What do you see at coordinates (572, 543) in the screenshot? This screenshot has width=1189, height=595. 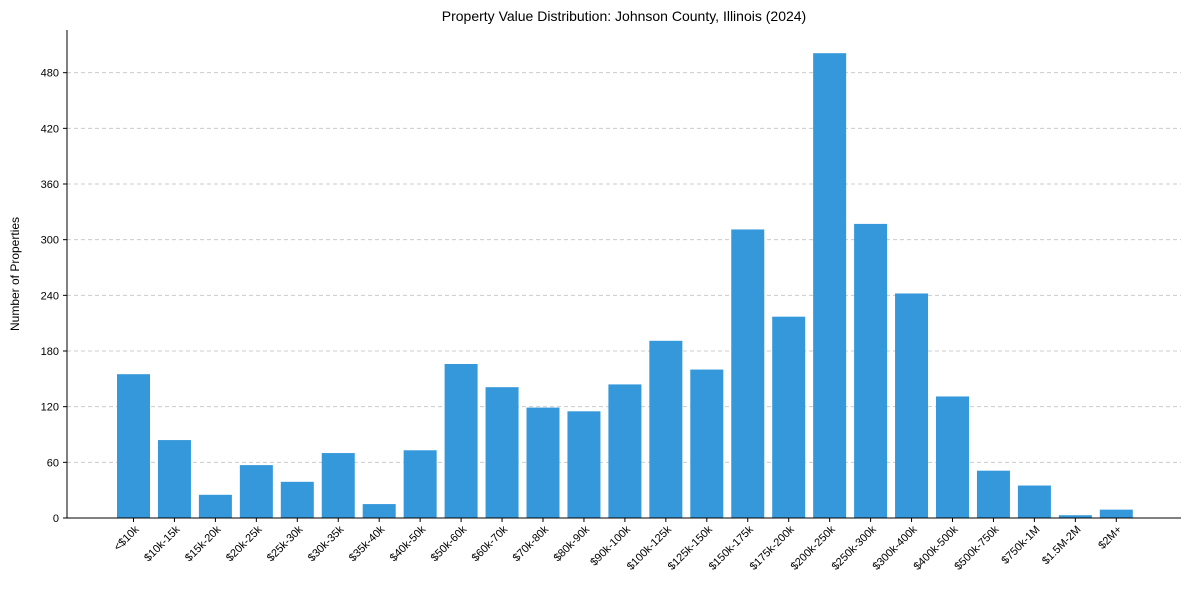 I see `x-tick-label: $80k-90k` at bounding box center [572, 543].